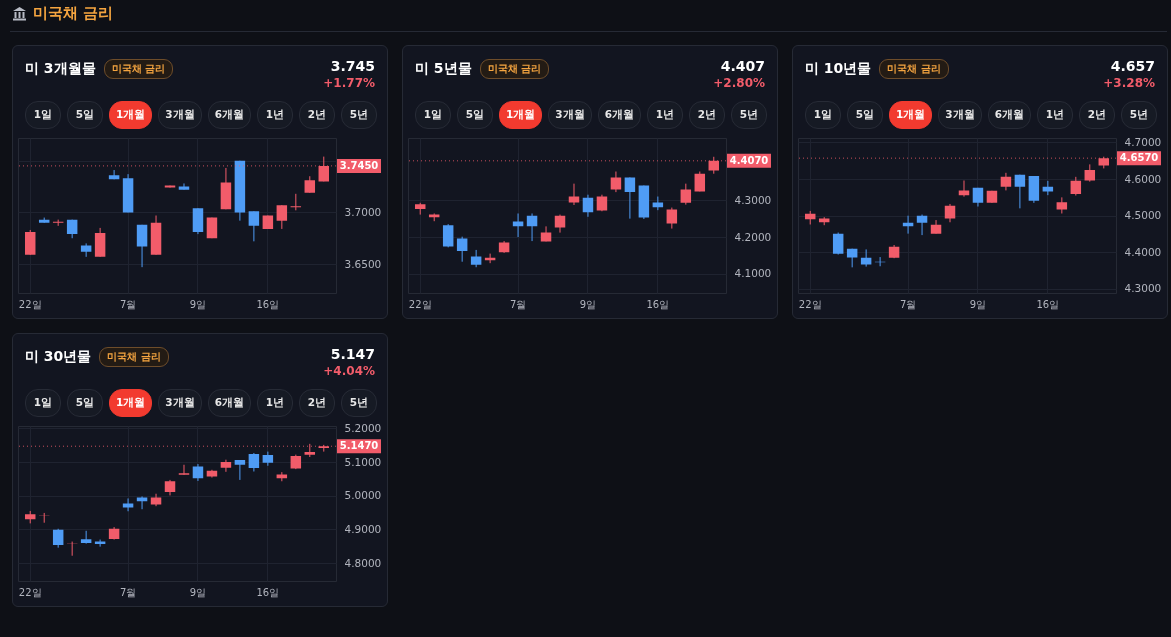 Image resolution: width=1171 pixels, height=637 pixels. What do you see at coordinates (359, 165) in the screenshot?
I see `ref-line-label: 3.7450` at bounding box center [359, 165].